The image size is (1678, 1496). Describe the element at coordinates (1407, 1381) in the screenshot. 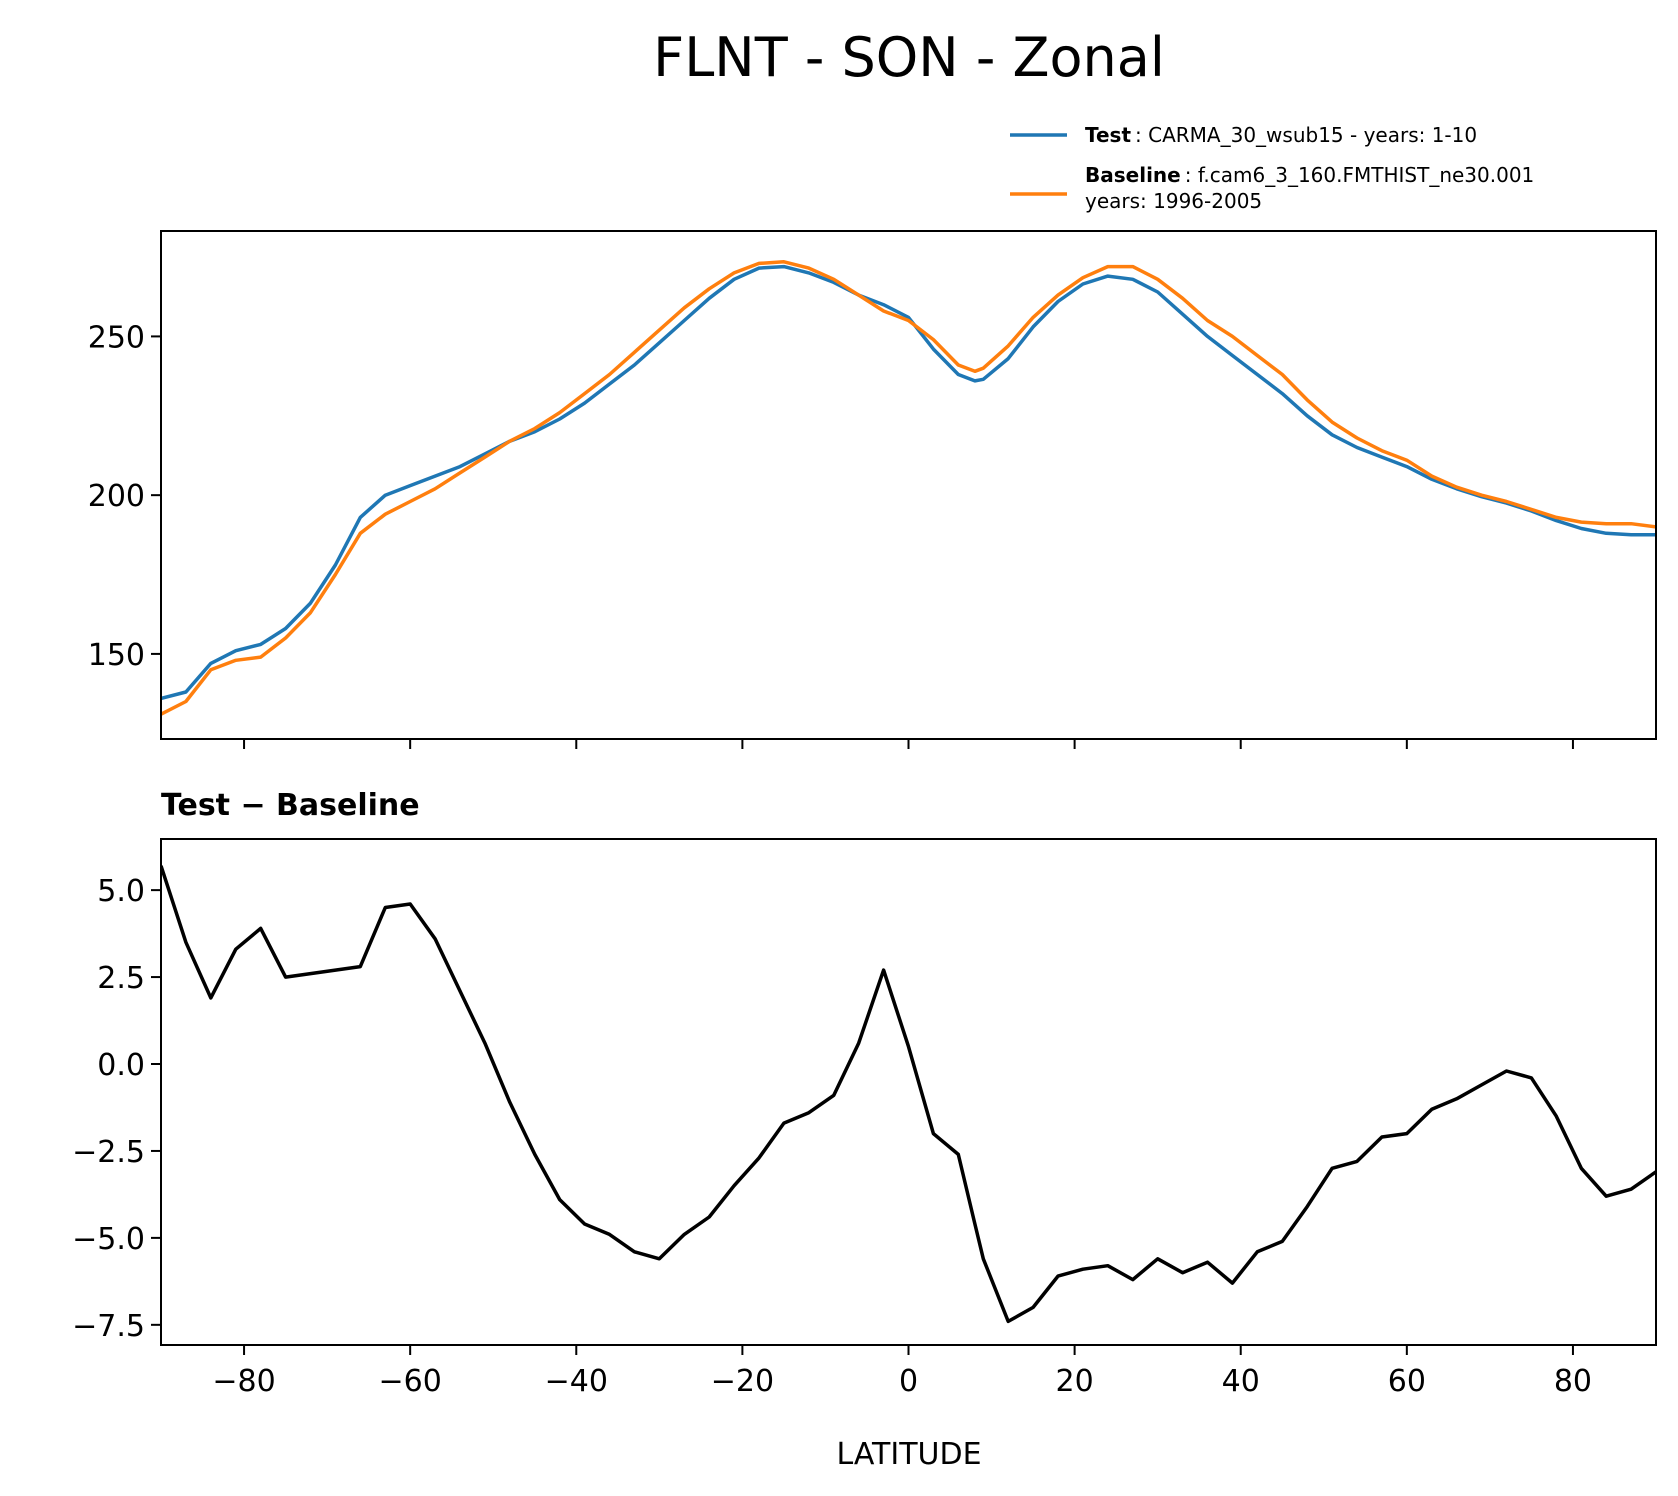

I see `x-tick-label: 60` at that location.